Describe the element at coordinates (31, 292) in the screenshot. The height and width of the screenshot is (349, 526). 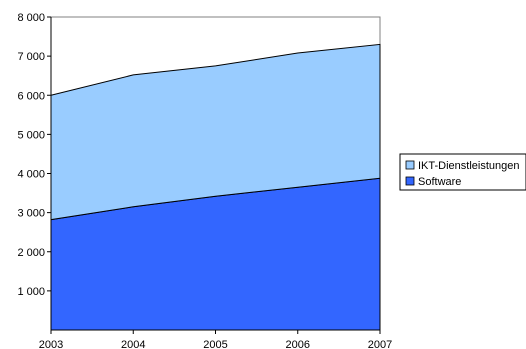
I see `y-tick-label: 1 000` at that location.